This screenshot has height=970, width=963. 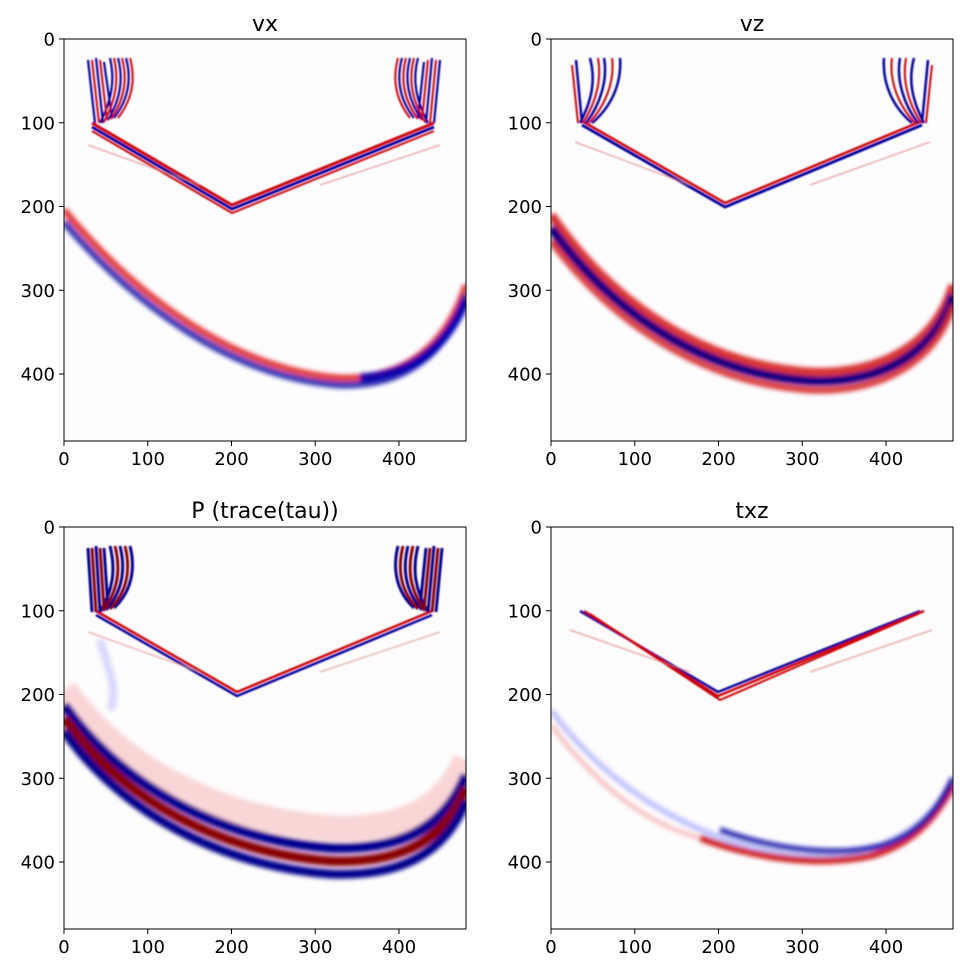 I want to click on lower-wavefront-blue-right, so click(x=412, y=340).